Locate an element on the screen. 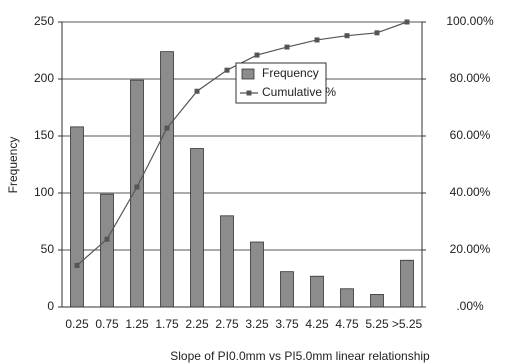  x-tick-label: 4.25 is located at coordinates (317, 324).